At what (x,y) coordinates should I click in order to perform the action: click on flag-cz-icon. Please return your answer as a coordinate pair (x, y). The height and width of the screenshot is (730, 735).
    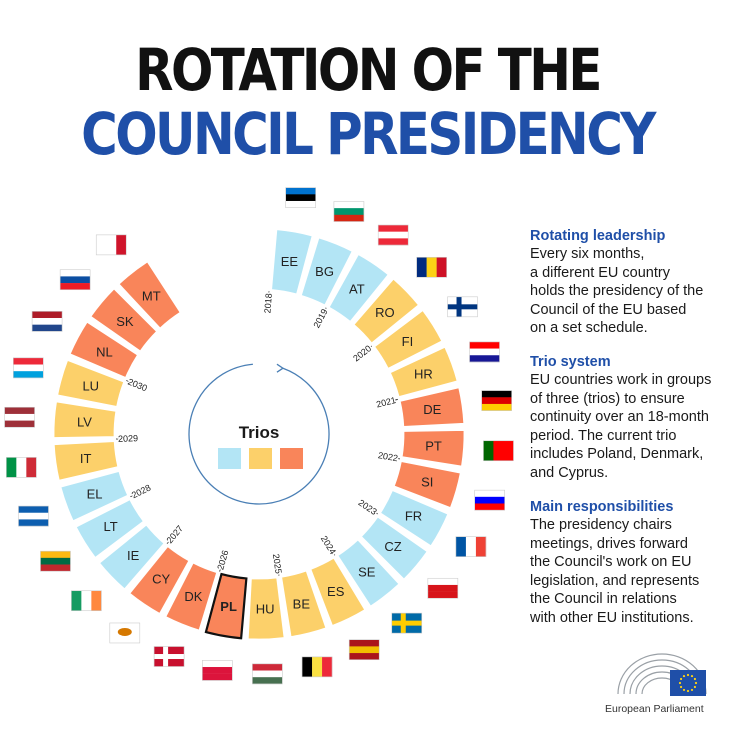
    Looking at the image, I should click on (443, 588).